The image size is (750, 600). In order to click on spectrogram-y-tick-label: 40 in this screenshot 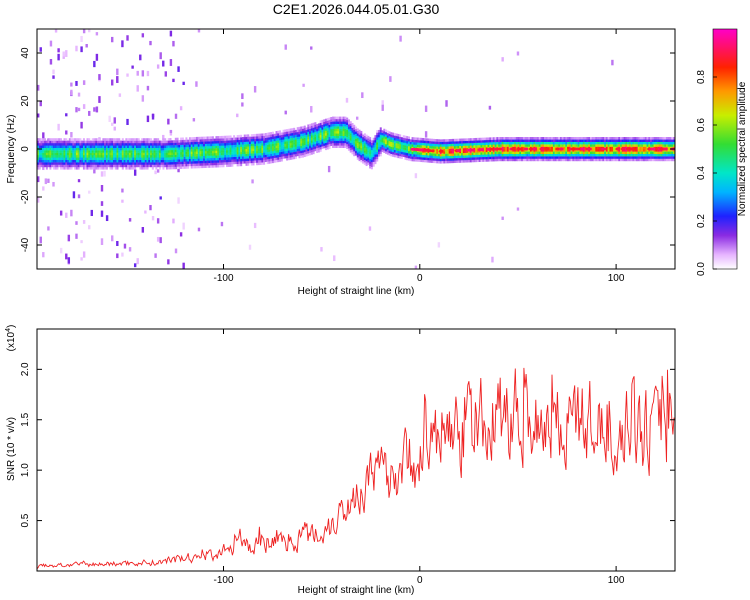, I will do `click(25, 53)`.